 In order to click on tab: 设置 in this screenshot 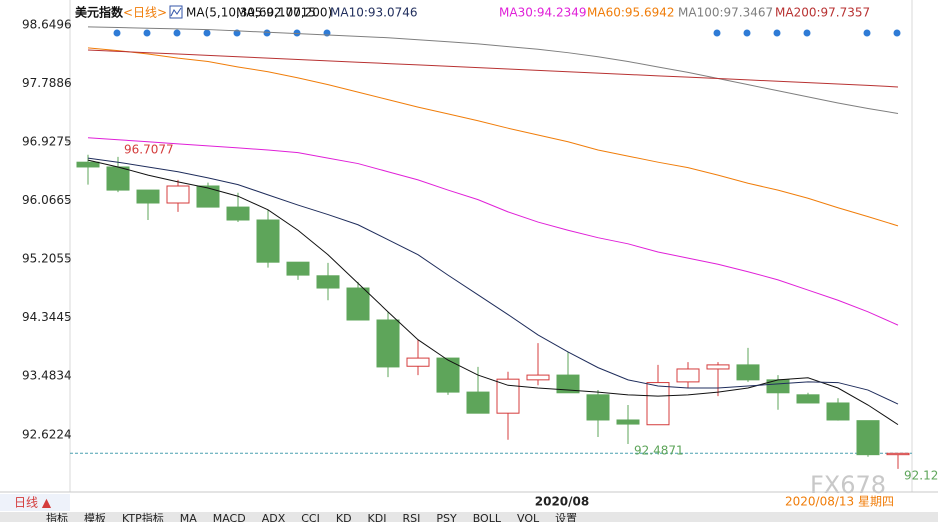, I will do `click(566, 517)`.